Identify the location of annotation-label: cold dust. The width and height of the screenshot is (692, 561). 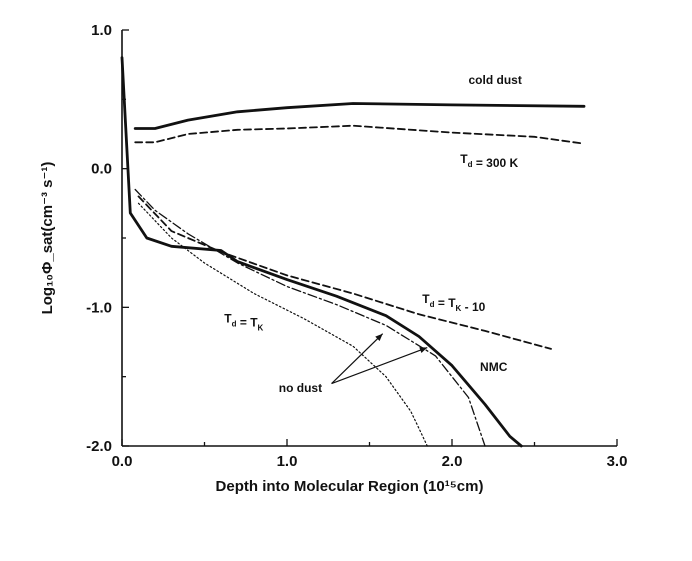
(495, 80).